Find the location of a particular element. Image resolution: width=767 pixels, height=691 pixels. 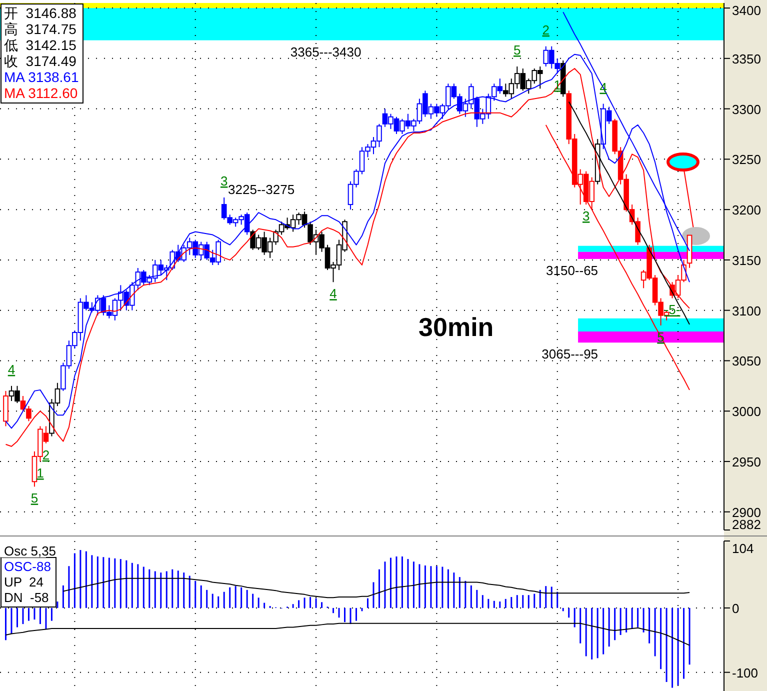

text: 1 is located at coordinates (40, 472).